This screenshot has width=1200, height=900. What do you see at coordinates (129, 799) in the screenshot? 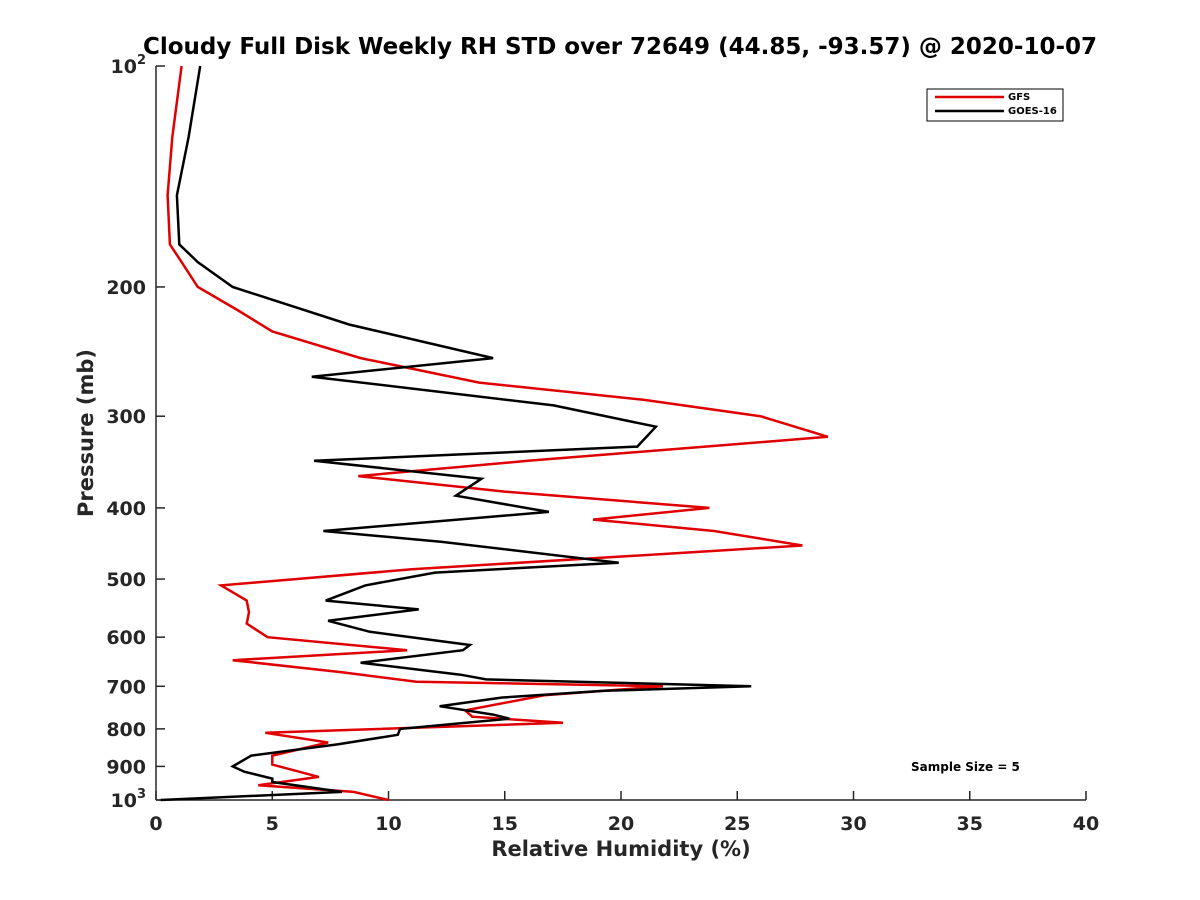
I see `y-tick-label: 10³` at bounding box center [129, 799].